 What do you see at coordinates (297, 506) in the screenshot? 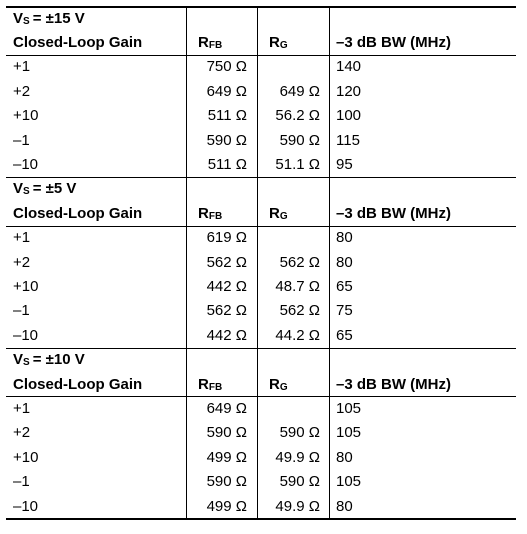
I see `cell-rg: 49.9 Ω` at bounding box center [297, 506].